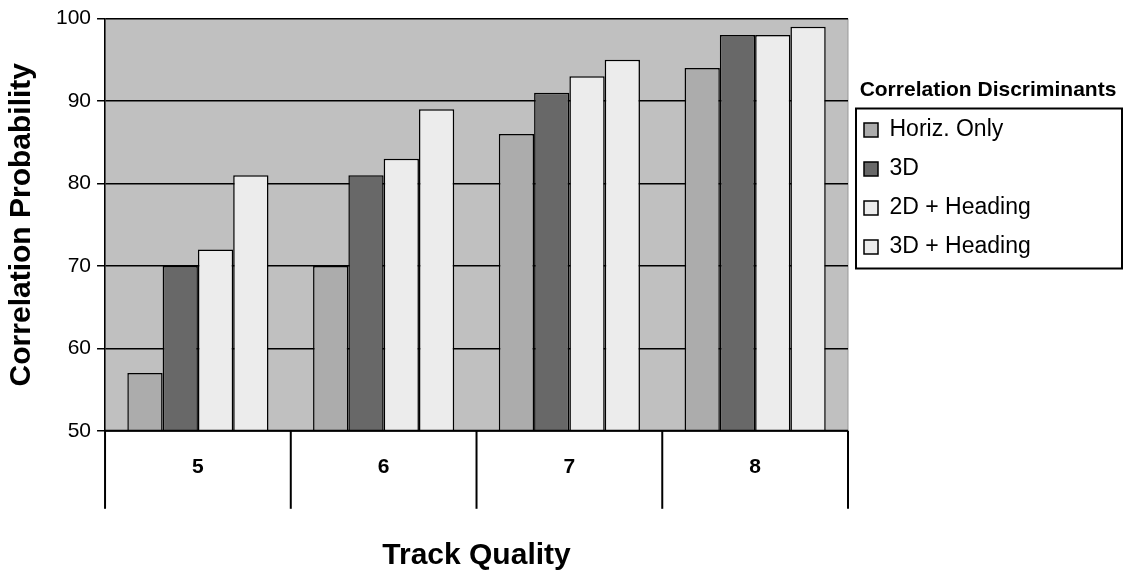 Image resolution: width=1126 pixels, height=578 pixels. I want to click on x-tick-label: 8, so click(755, 466).